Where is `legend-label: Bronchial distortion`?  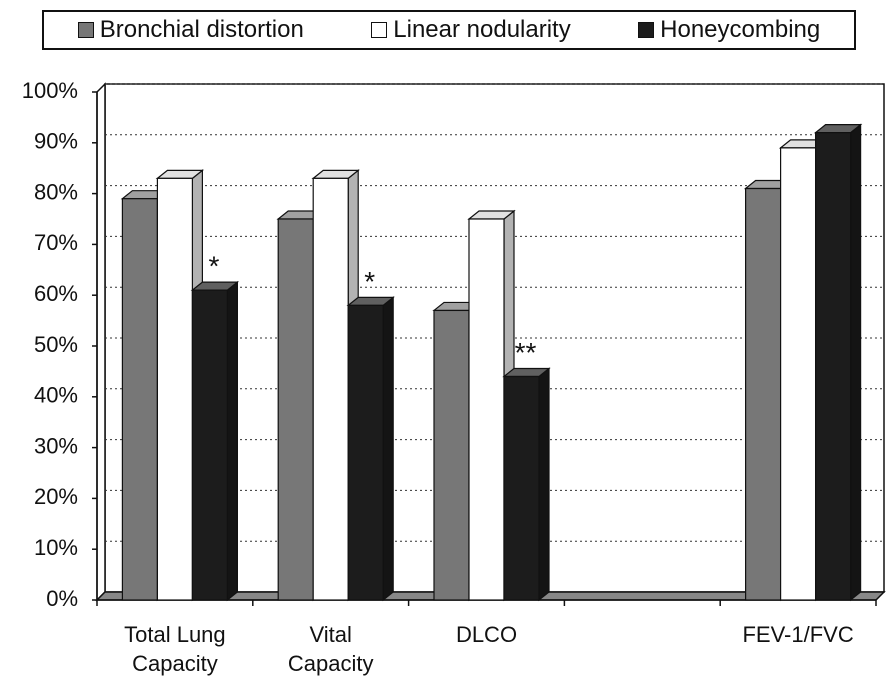 legend-label: Bronchial distortion is located at coordinates (201, 29).